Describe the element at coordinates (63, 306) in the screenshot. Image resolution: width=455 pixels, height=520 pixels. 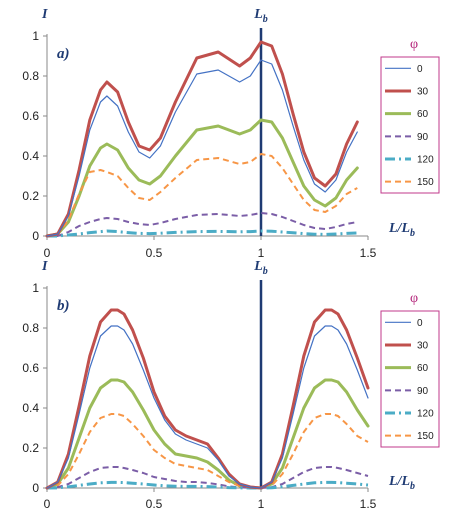
I see `panel-label: b)` at that location.